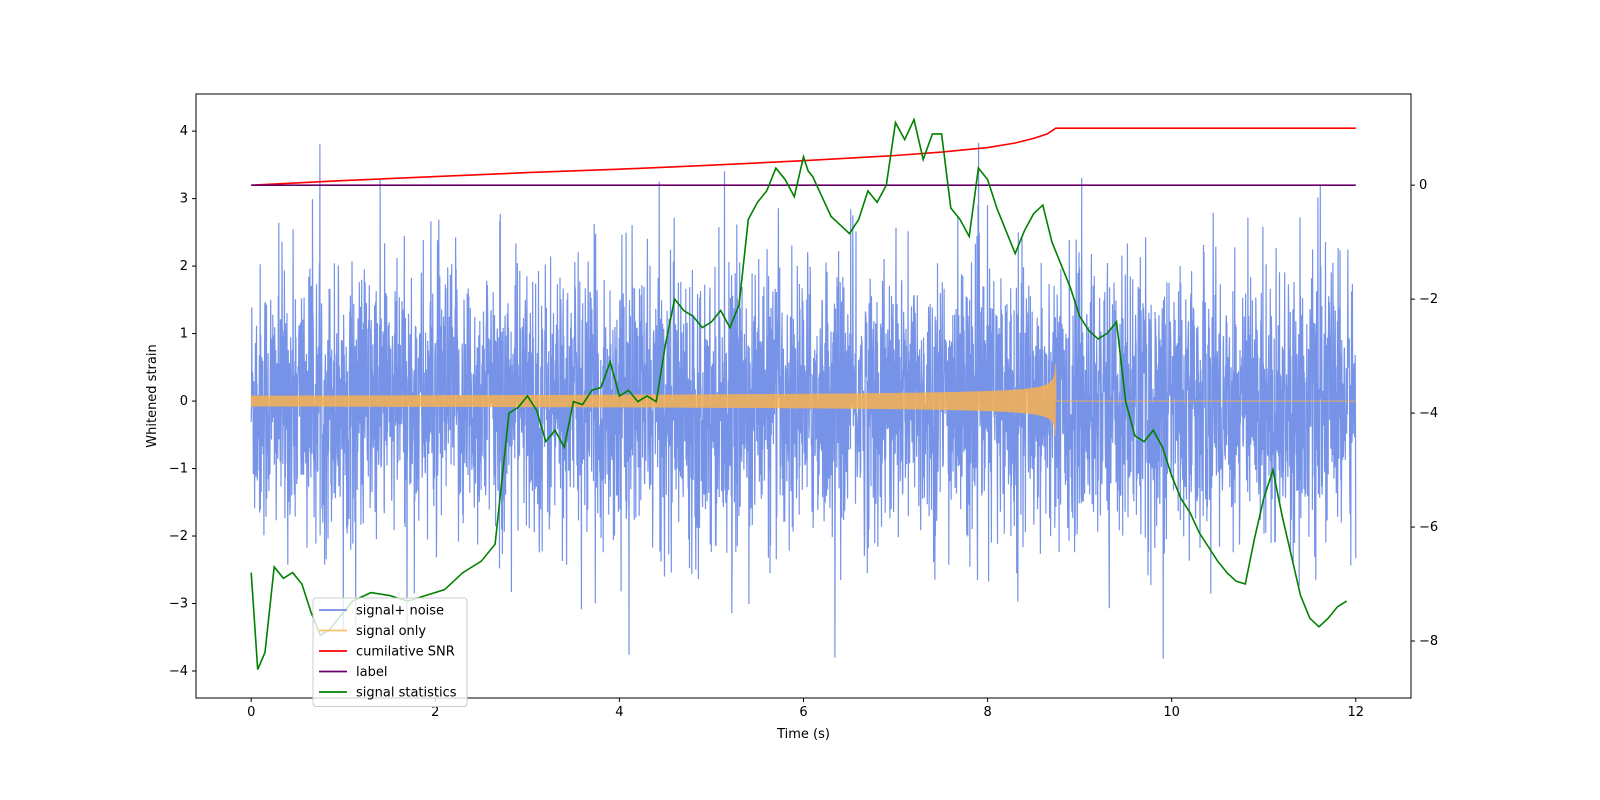 Image resolution: width=1600 pixels, height=800 pixels. I want to click on y-axis-label: Whitened strain, so click(152, 395).